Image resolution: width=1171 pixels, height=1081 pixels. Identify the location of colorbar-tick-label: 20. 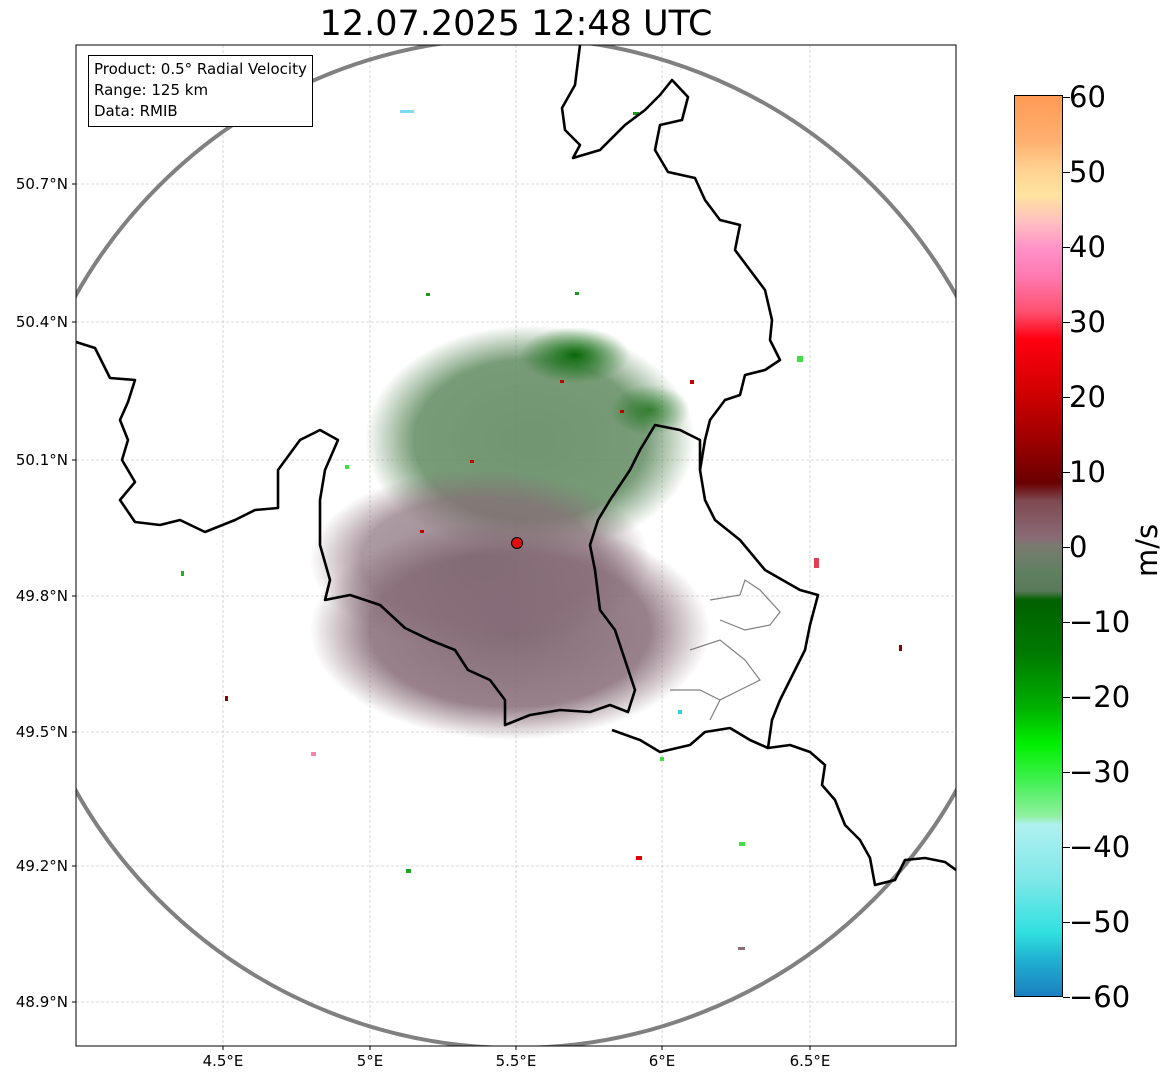
(1087, 397).